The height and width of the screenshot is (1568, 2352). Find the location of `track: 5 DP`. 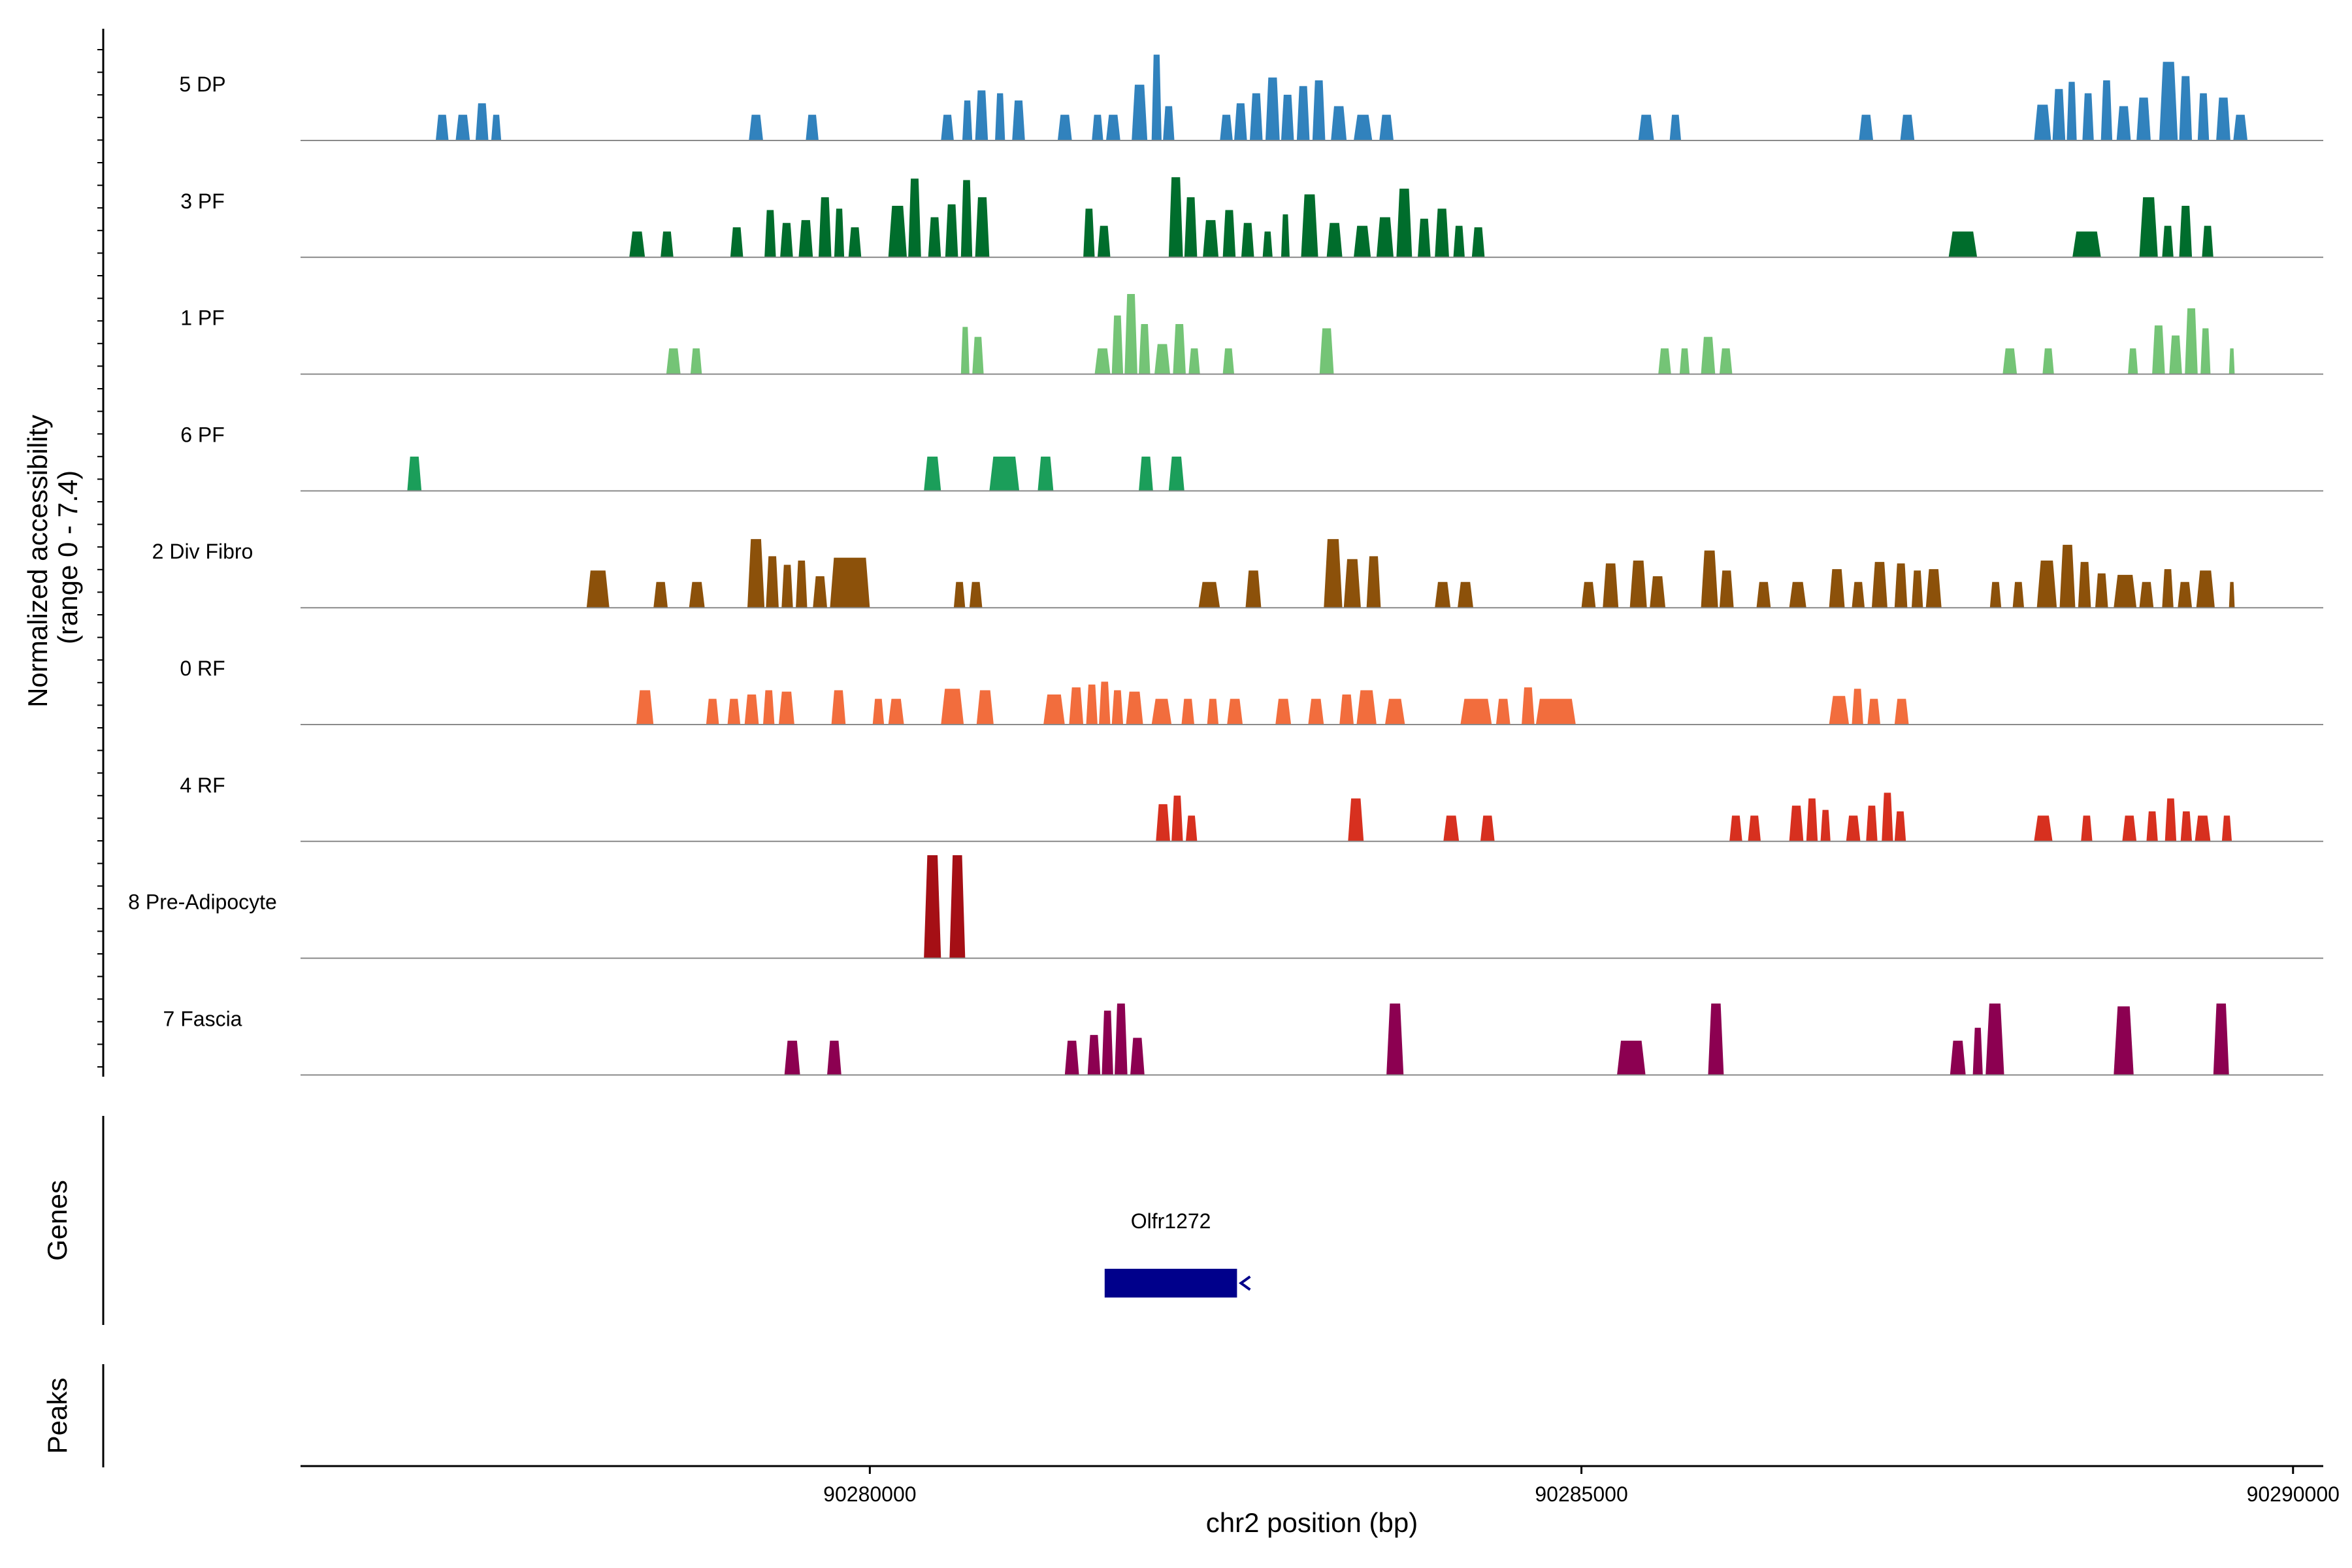

track: 5 DP is located at coordinates (1251, 97).